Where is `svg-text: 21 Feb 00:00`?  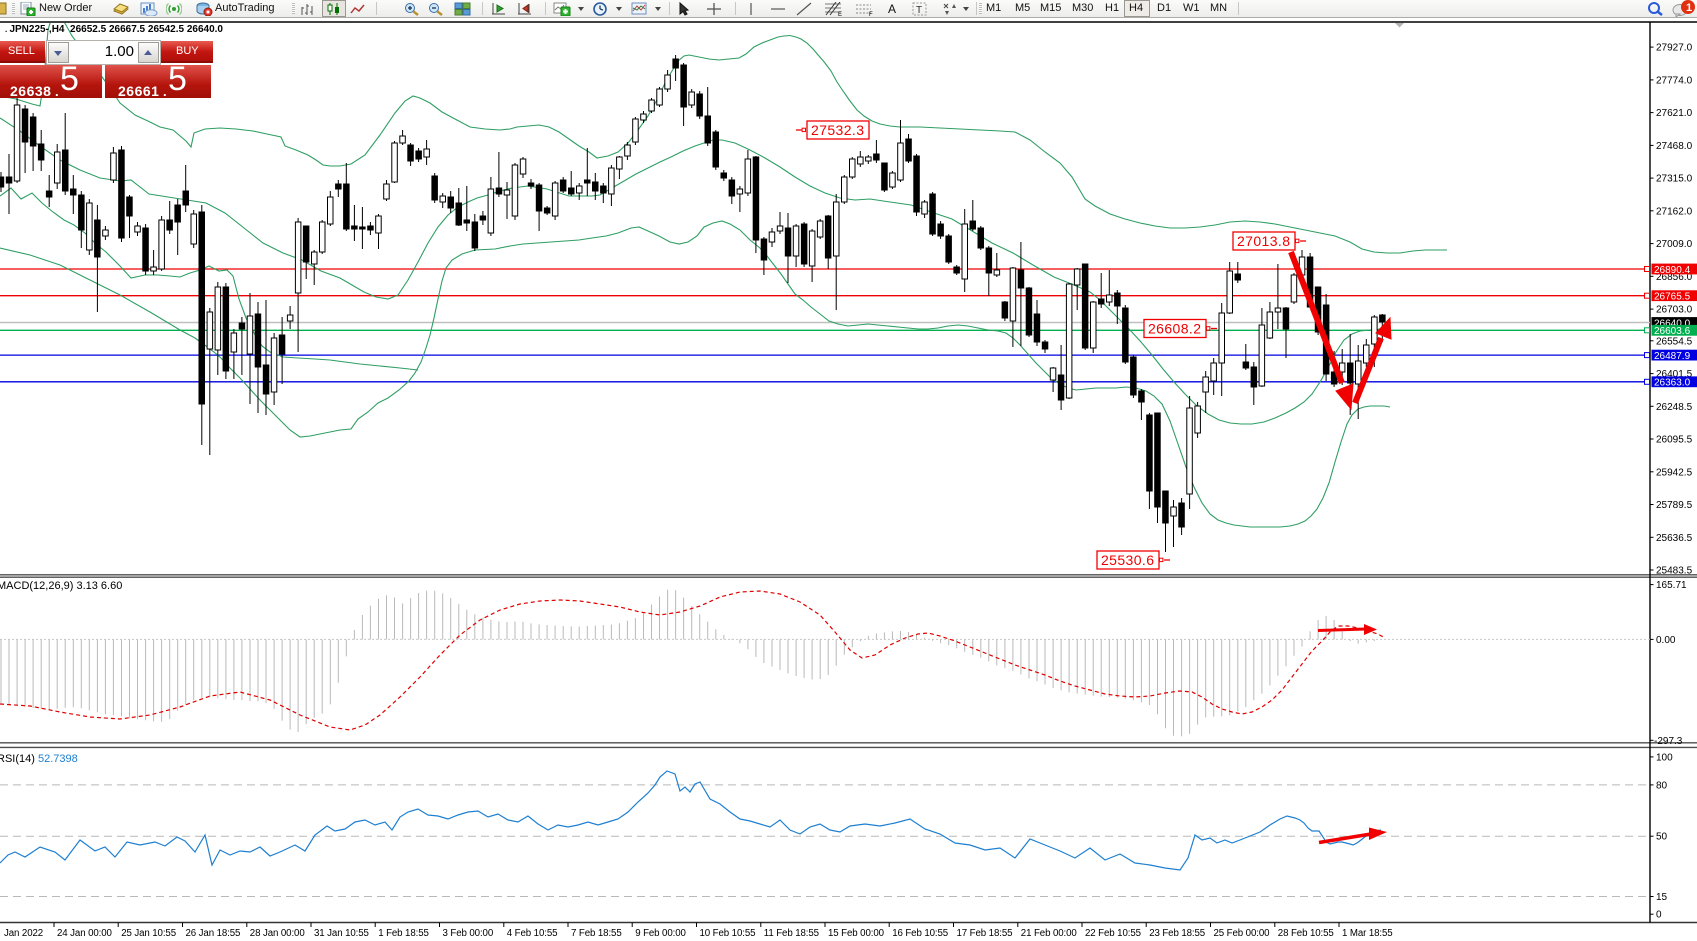
svg-text: 21 Feb 00:00 is located at coordinates (1049, 933).